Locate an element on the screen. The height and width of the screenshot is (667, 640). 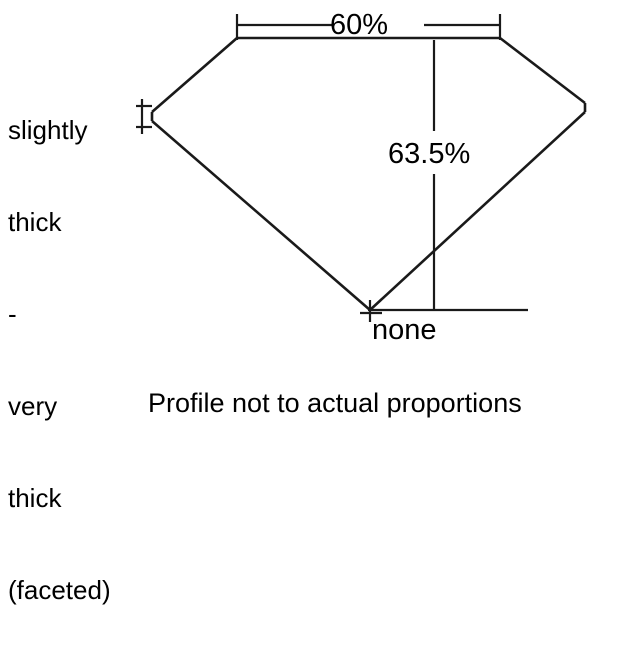
crown-left-slope is located at coordinates (194, 75).